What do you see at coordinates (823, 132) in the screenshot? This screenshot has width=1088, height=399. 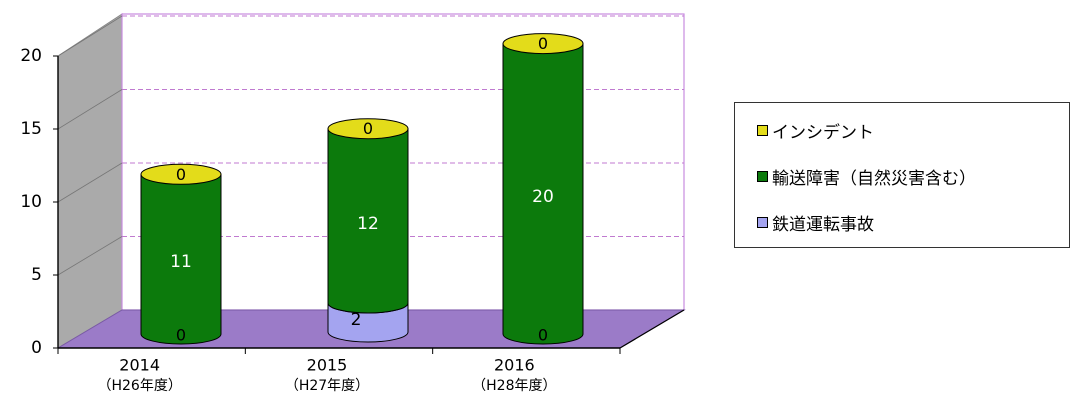 I see `legend-label-incident: インシデント` at bounding box center [823, 132].